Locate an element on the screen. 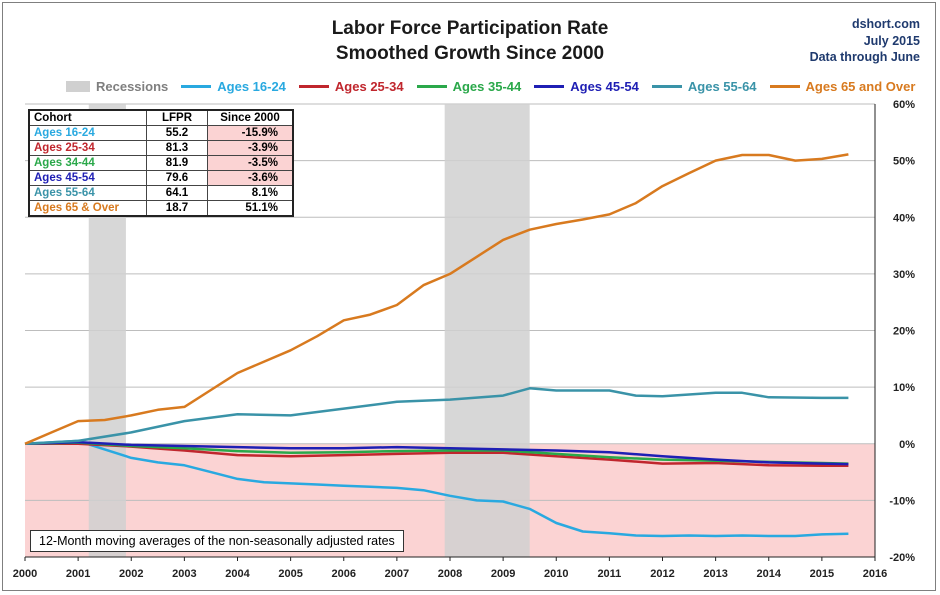 This screenshot has height=595, width=940. x-tick-label: 2009 is located at coordinates (503, 574).